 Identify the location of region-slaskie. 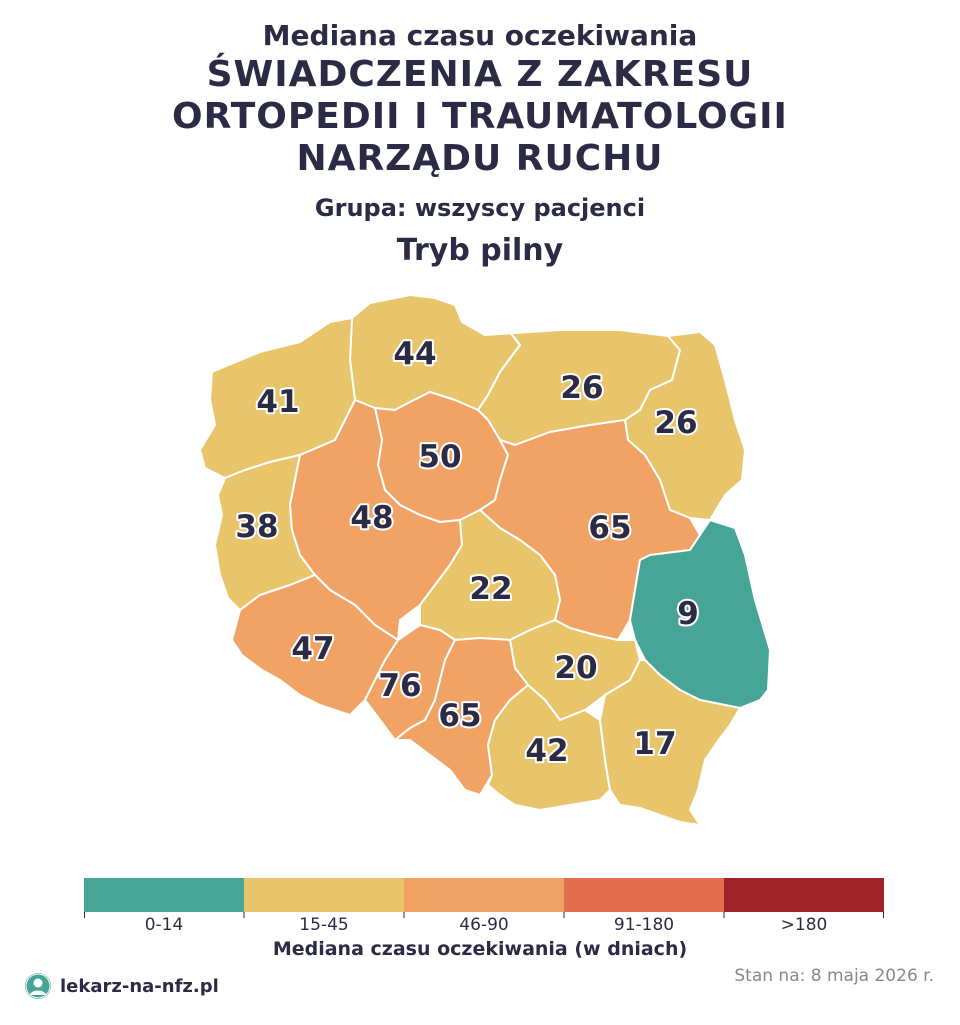
(461, 716).